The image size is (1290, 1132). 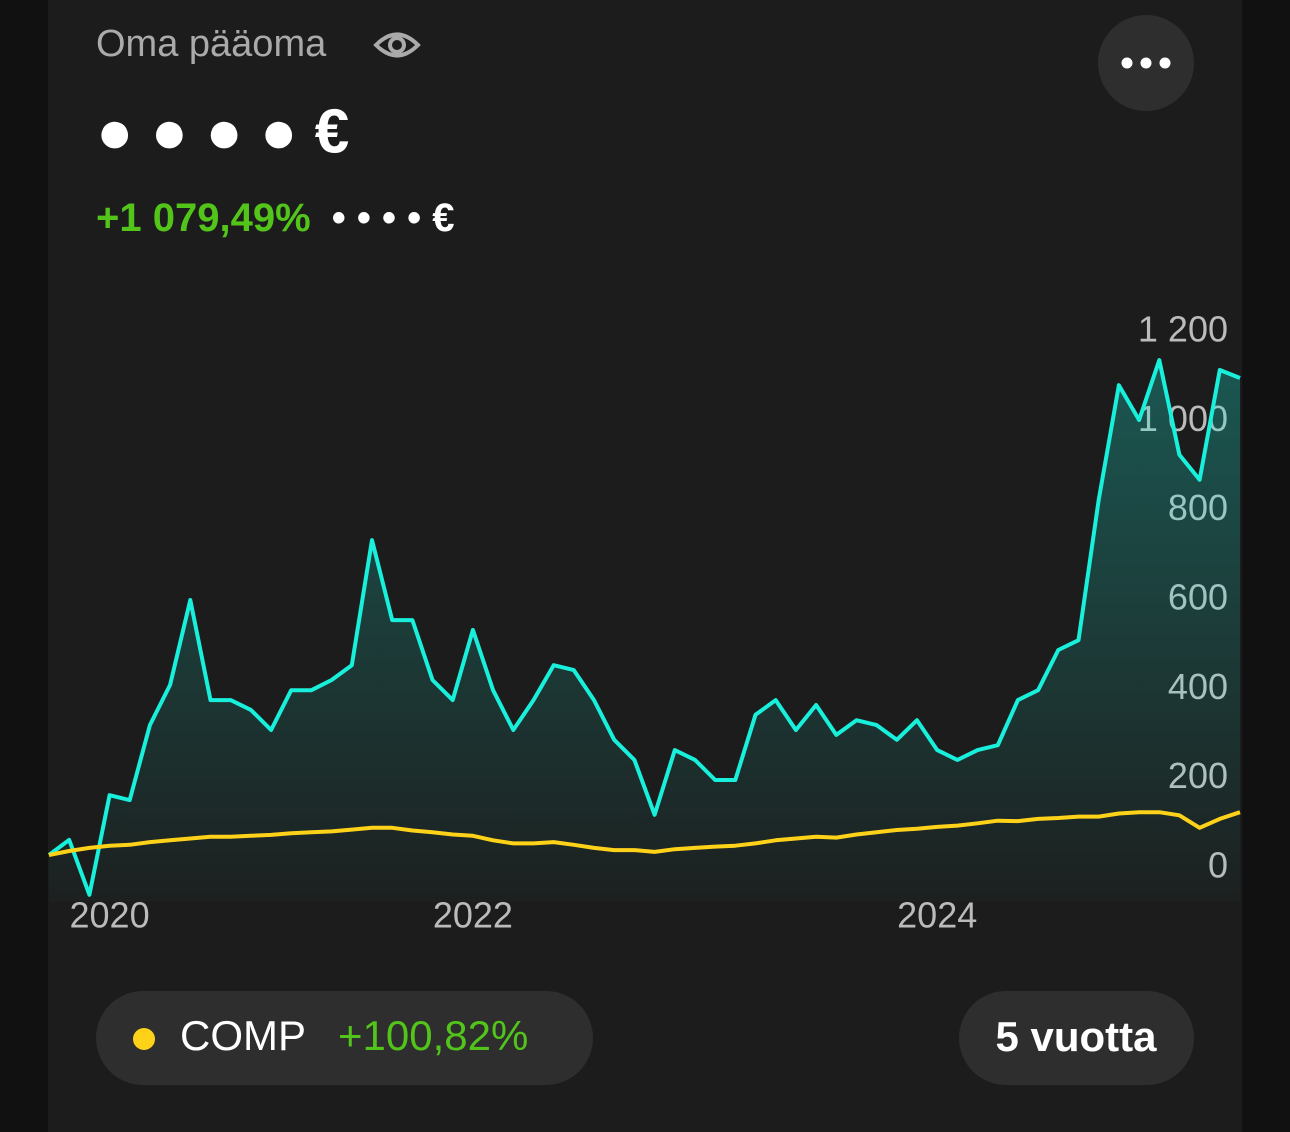 What do you see at coordinates (433, 1035) in the screenshot?
I see `benchmark-change: +100,82%` at bounding box center [433, 1035].